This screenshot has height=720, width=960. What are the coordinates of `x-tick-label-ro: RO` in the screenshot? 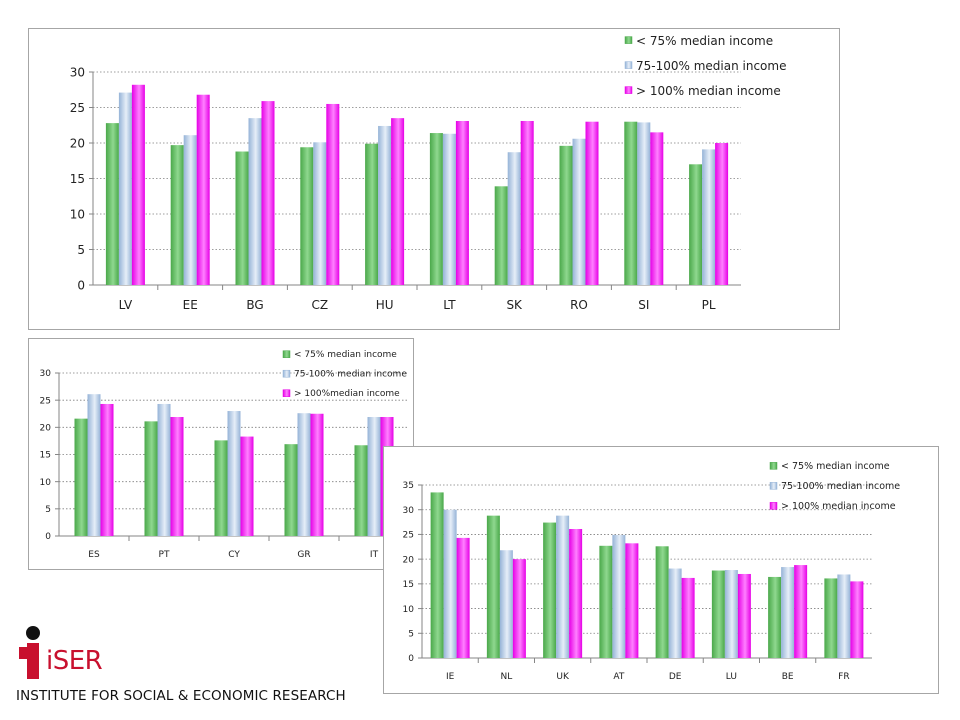 It's located at (579, 305).